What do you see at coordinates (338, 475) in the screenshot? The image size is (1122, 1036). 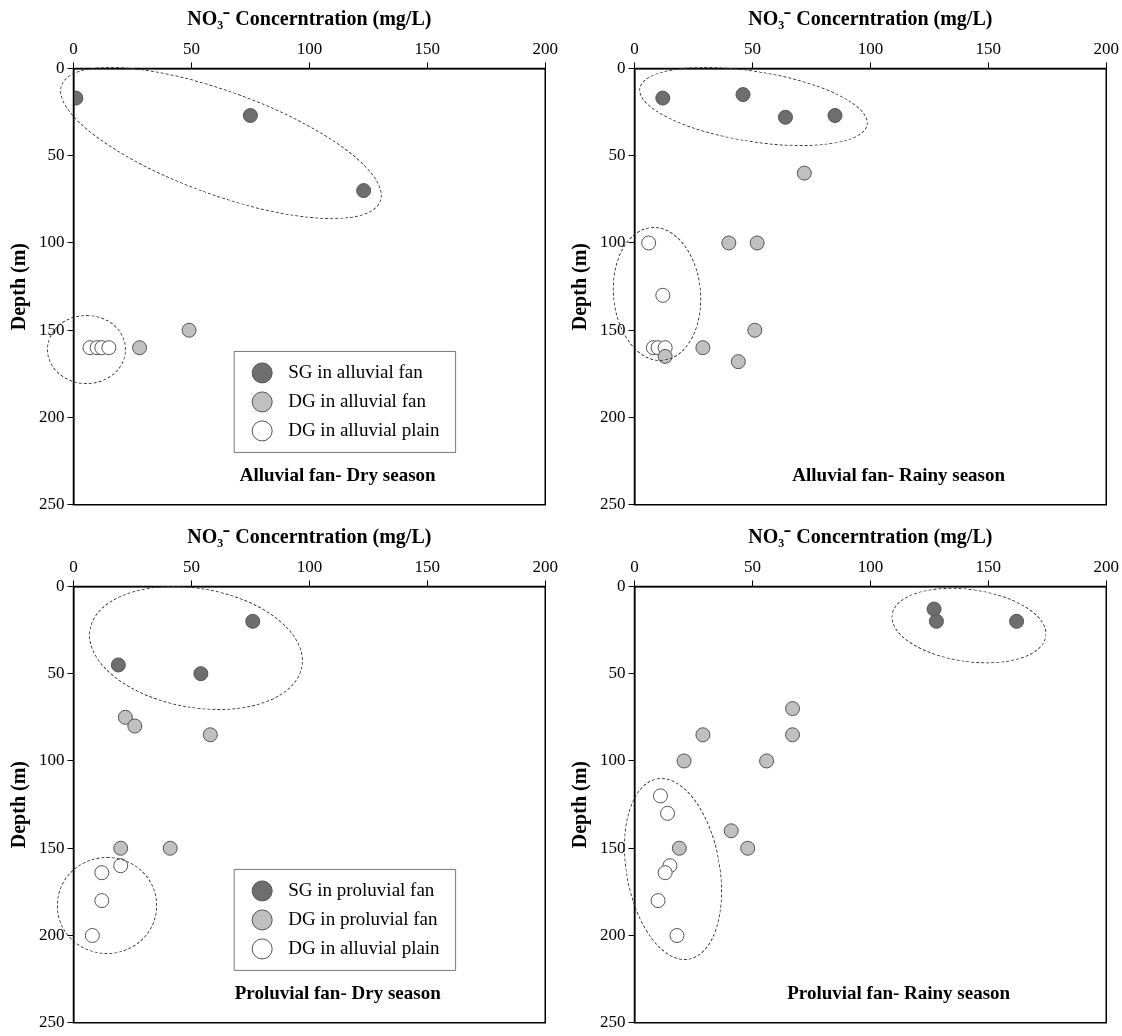 I see `annotation: Alluvial fan- Dry season` at bounding box center [338, 475].